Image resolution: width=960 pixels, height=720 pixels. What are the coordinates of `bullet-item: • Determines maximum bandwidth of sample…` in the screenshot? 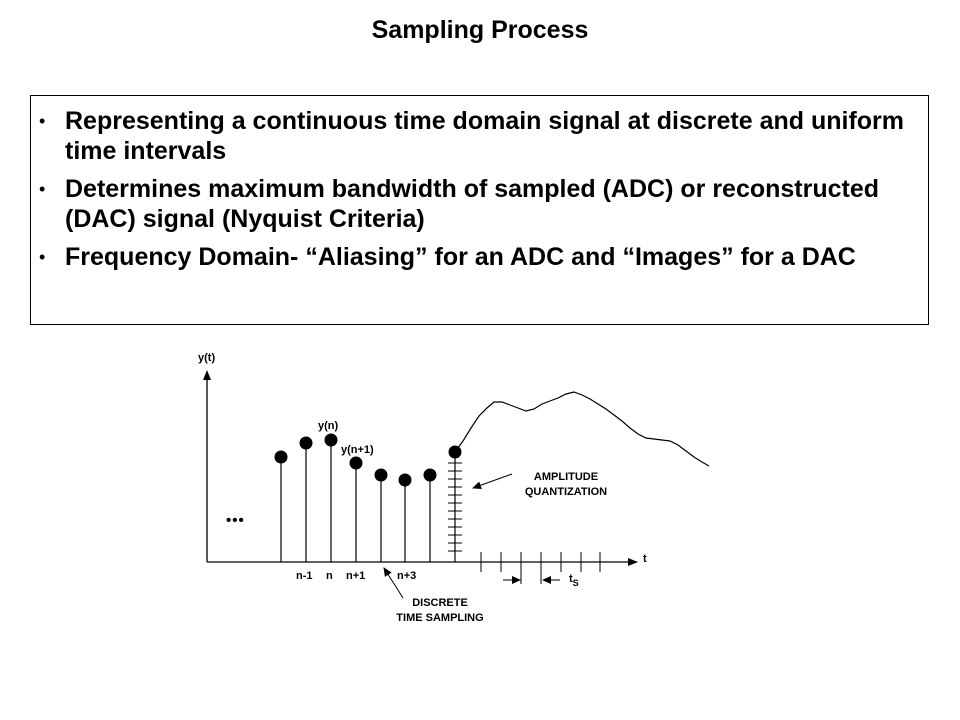 It's located at (473, 204).